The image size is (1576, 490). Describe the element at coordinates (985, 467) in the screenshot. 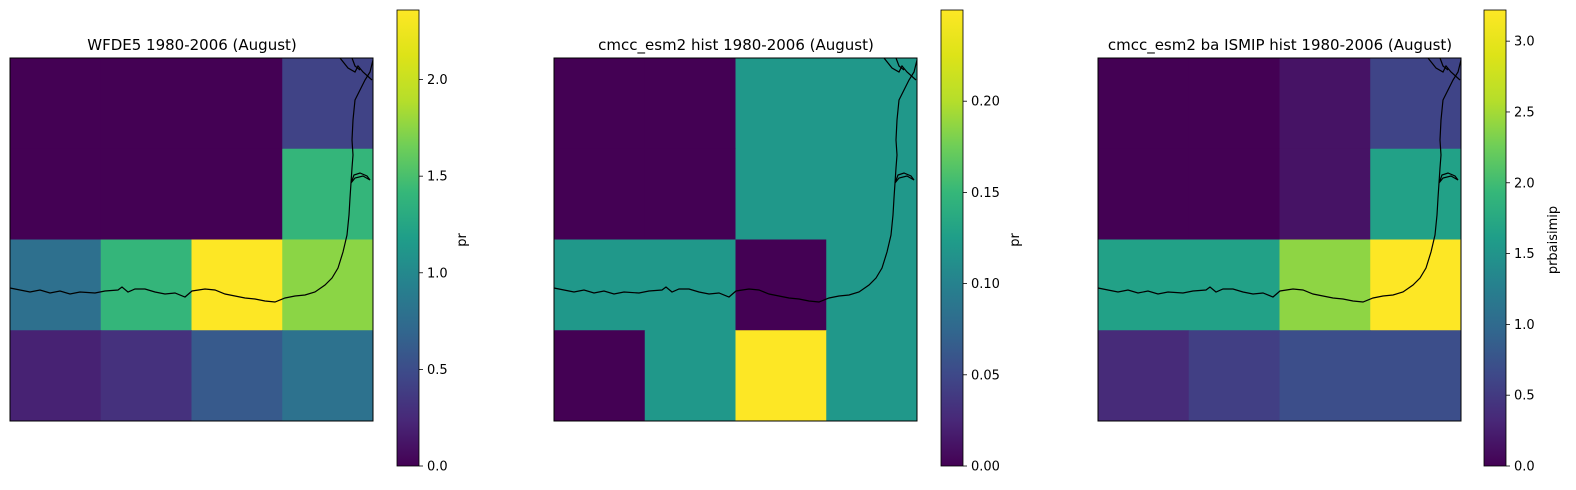

I see `colorbar-tick-label: 0.00` at that location.